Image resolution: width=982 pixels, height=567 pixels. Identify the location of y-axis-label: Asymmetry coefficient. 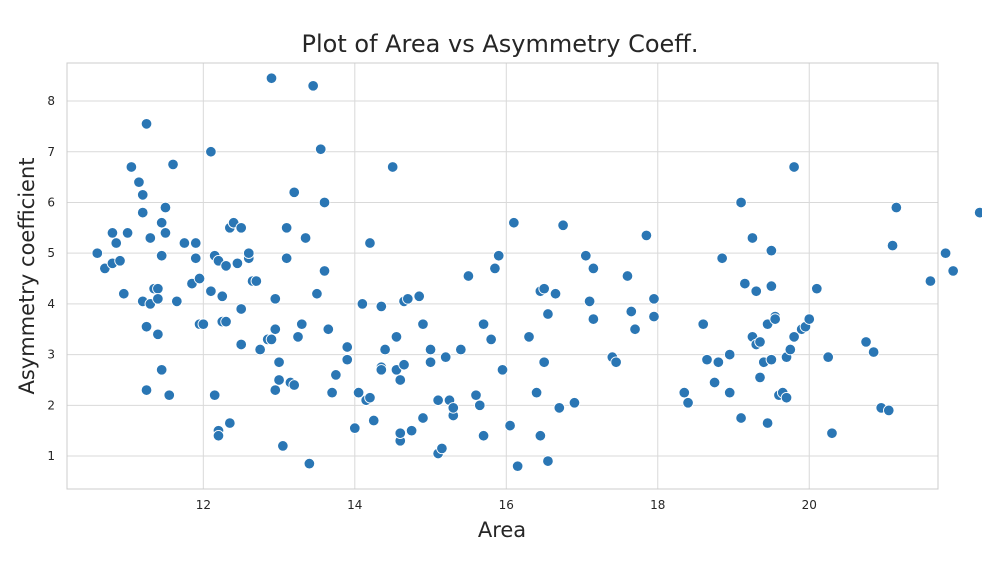
(27, 276).